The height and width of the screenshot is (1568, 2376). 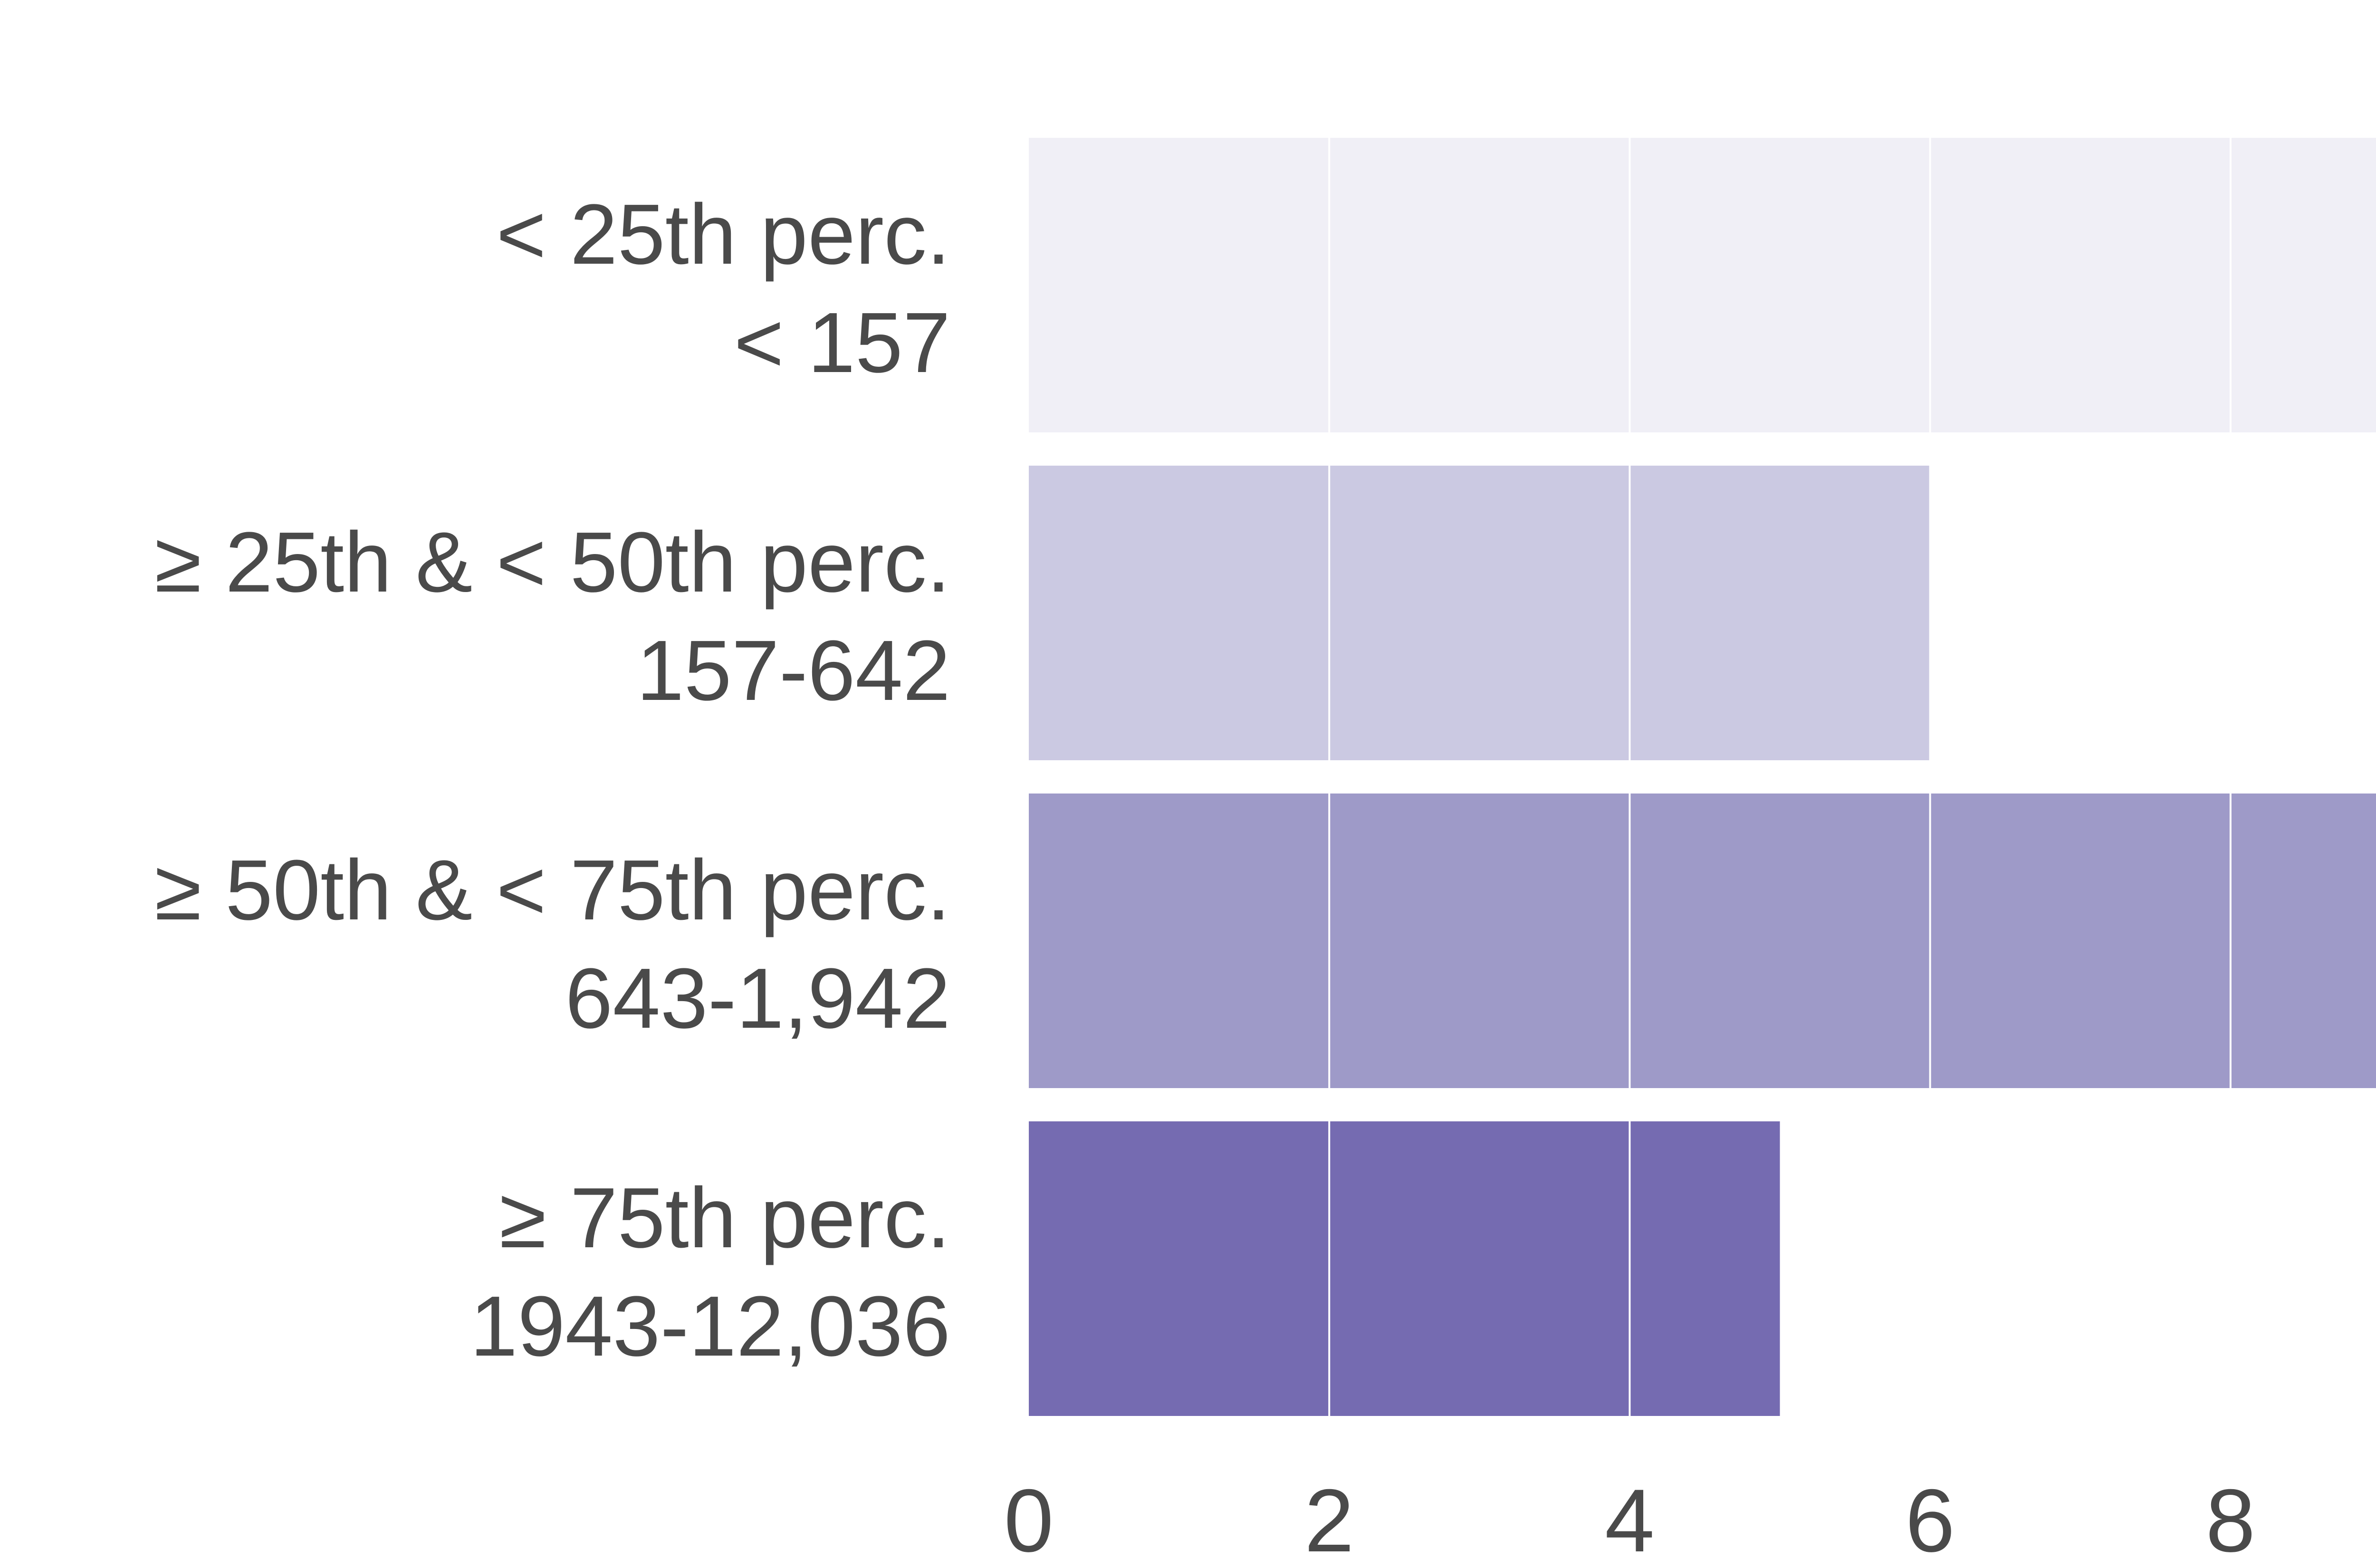 What do you see at coordinates (1329, 1520) in the screenshot?
I see `x-tick-label-2: 2` at bounding box center [1329, 1520].